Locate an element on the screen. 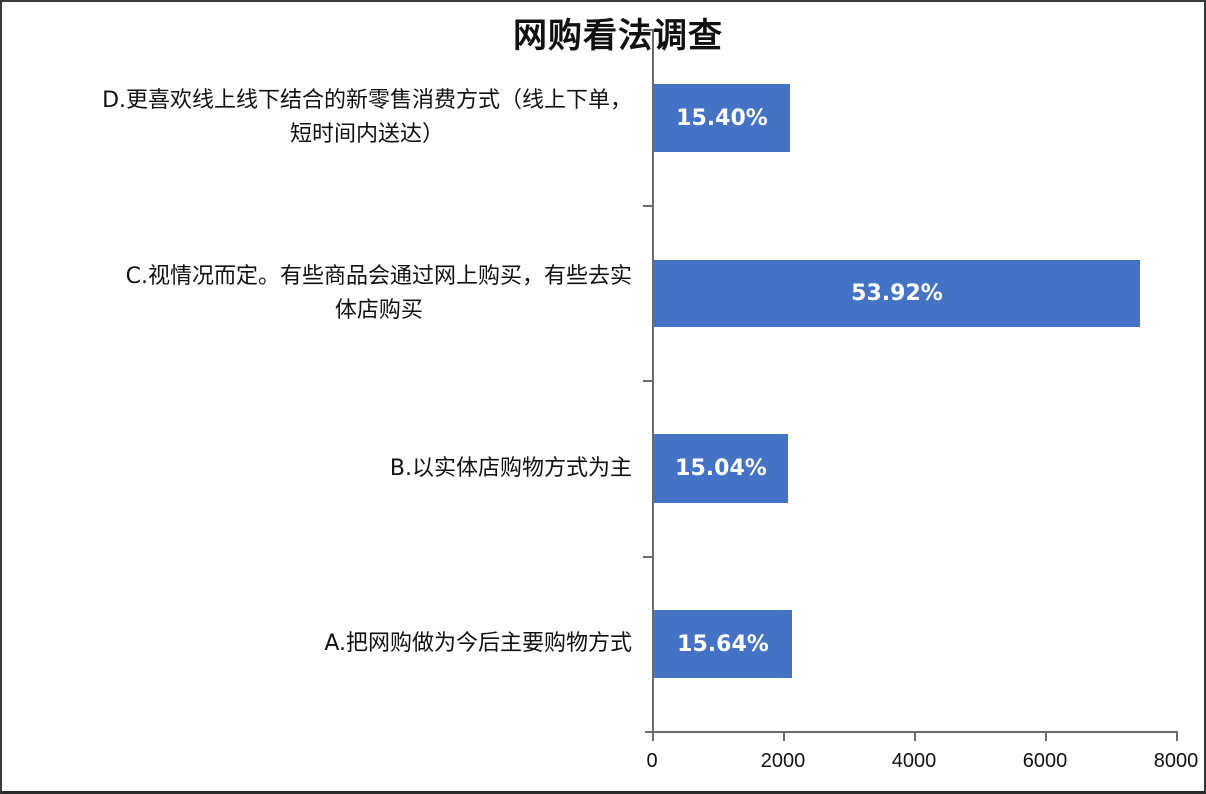 This screenshot has width=1206, height=794. category-label-line: 短时间内送达） is located at coordinates (367, 134).